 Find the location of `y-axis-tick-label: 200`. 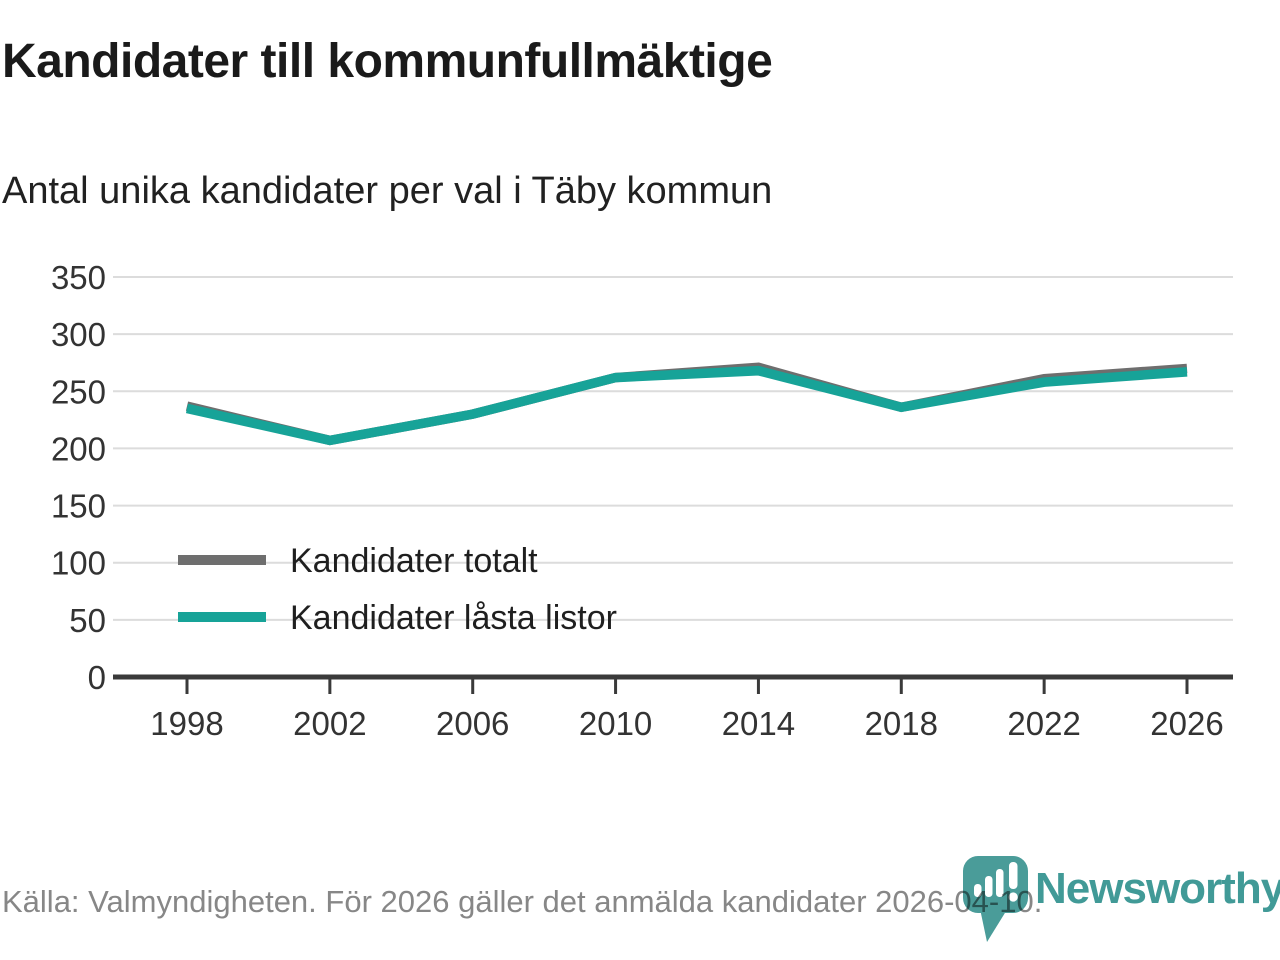

y-axis-tick-label: 200 is located at coordinates (78, 448).